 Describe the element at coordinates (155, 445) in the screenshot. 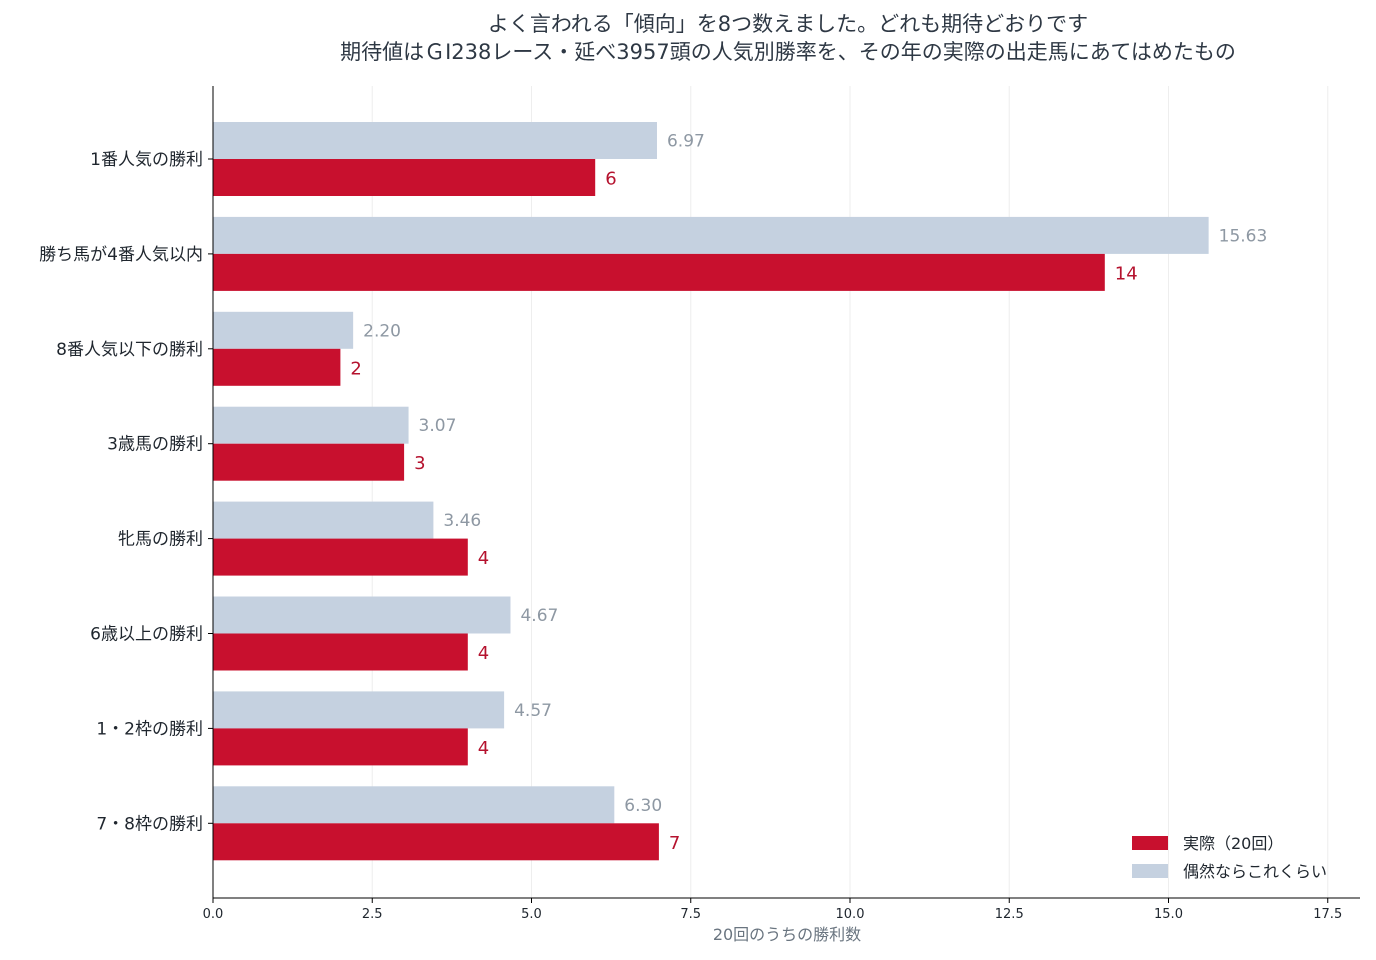

I see `category-label: 3歳馬の勝利` at that location.